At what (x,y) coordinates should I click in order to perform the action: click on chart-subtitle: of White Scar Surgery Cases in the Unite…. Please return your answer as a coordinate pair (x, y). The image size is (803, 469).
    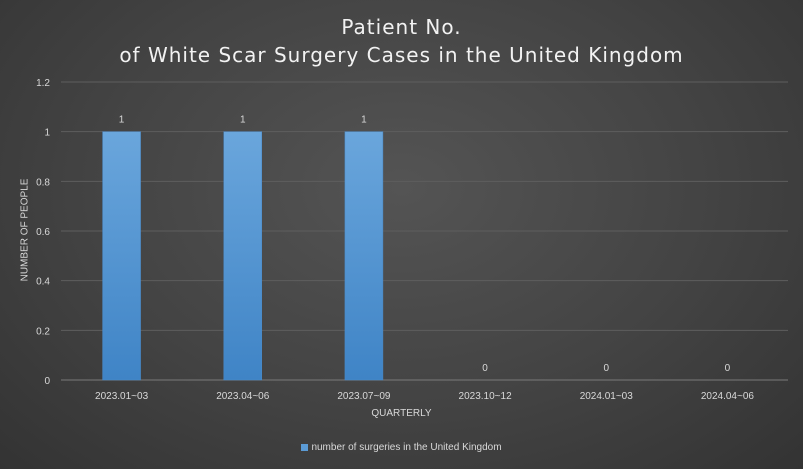
    Looking at the image, I should click on (401, 55).